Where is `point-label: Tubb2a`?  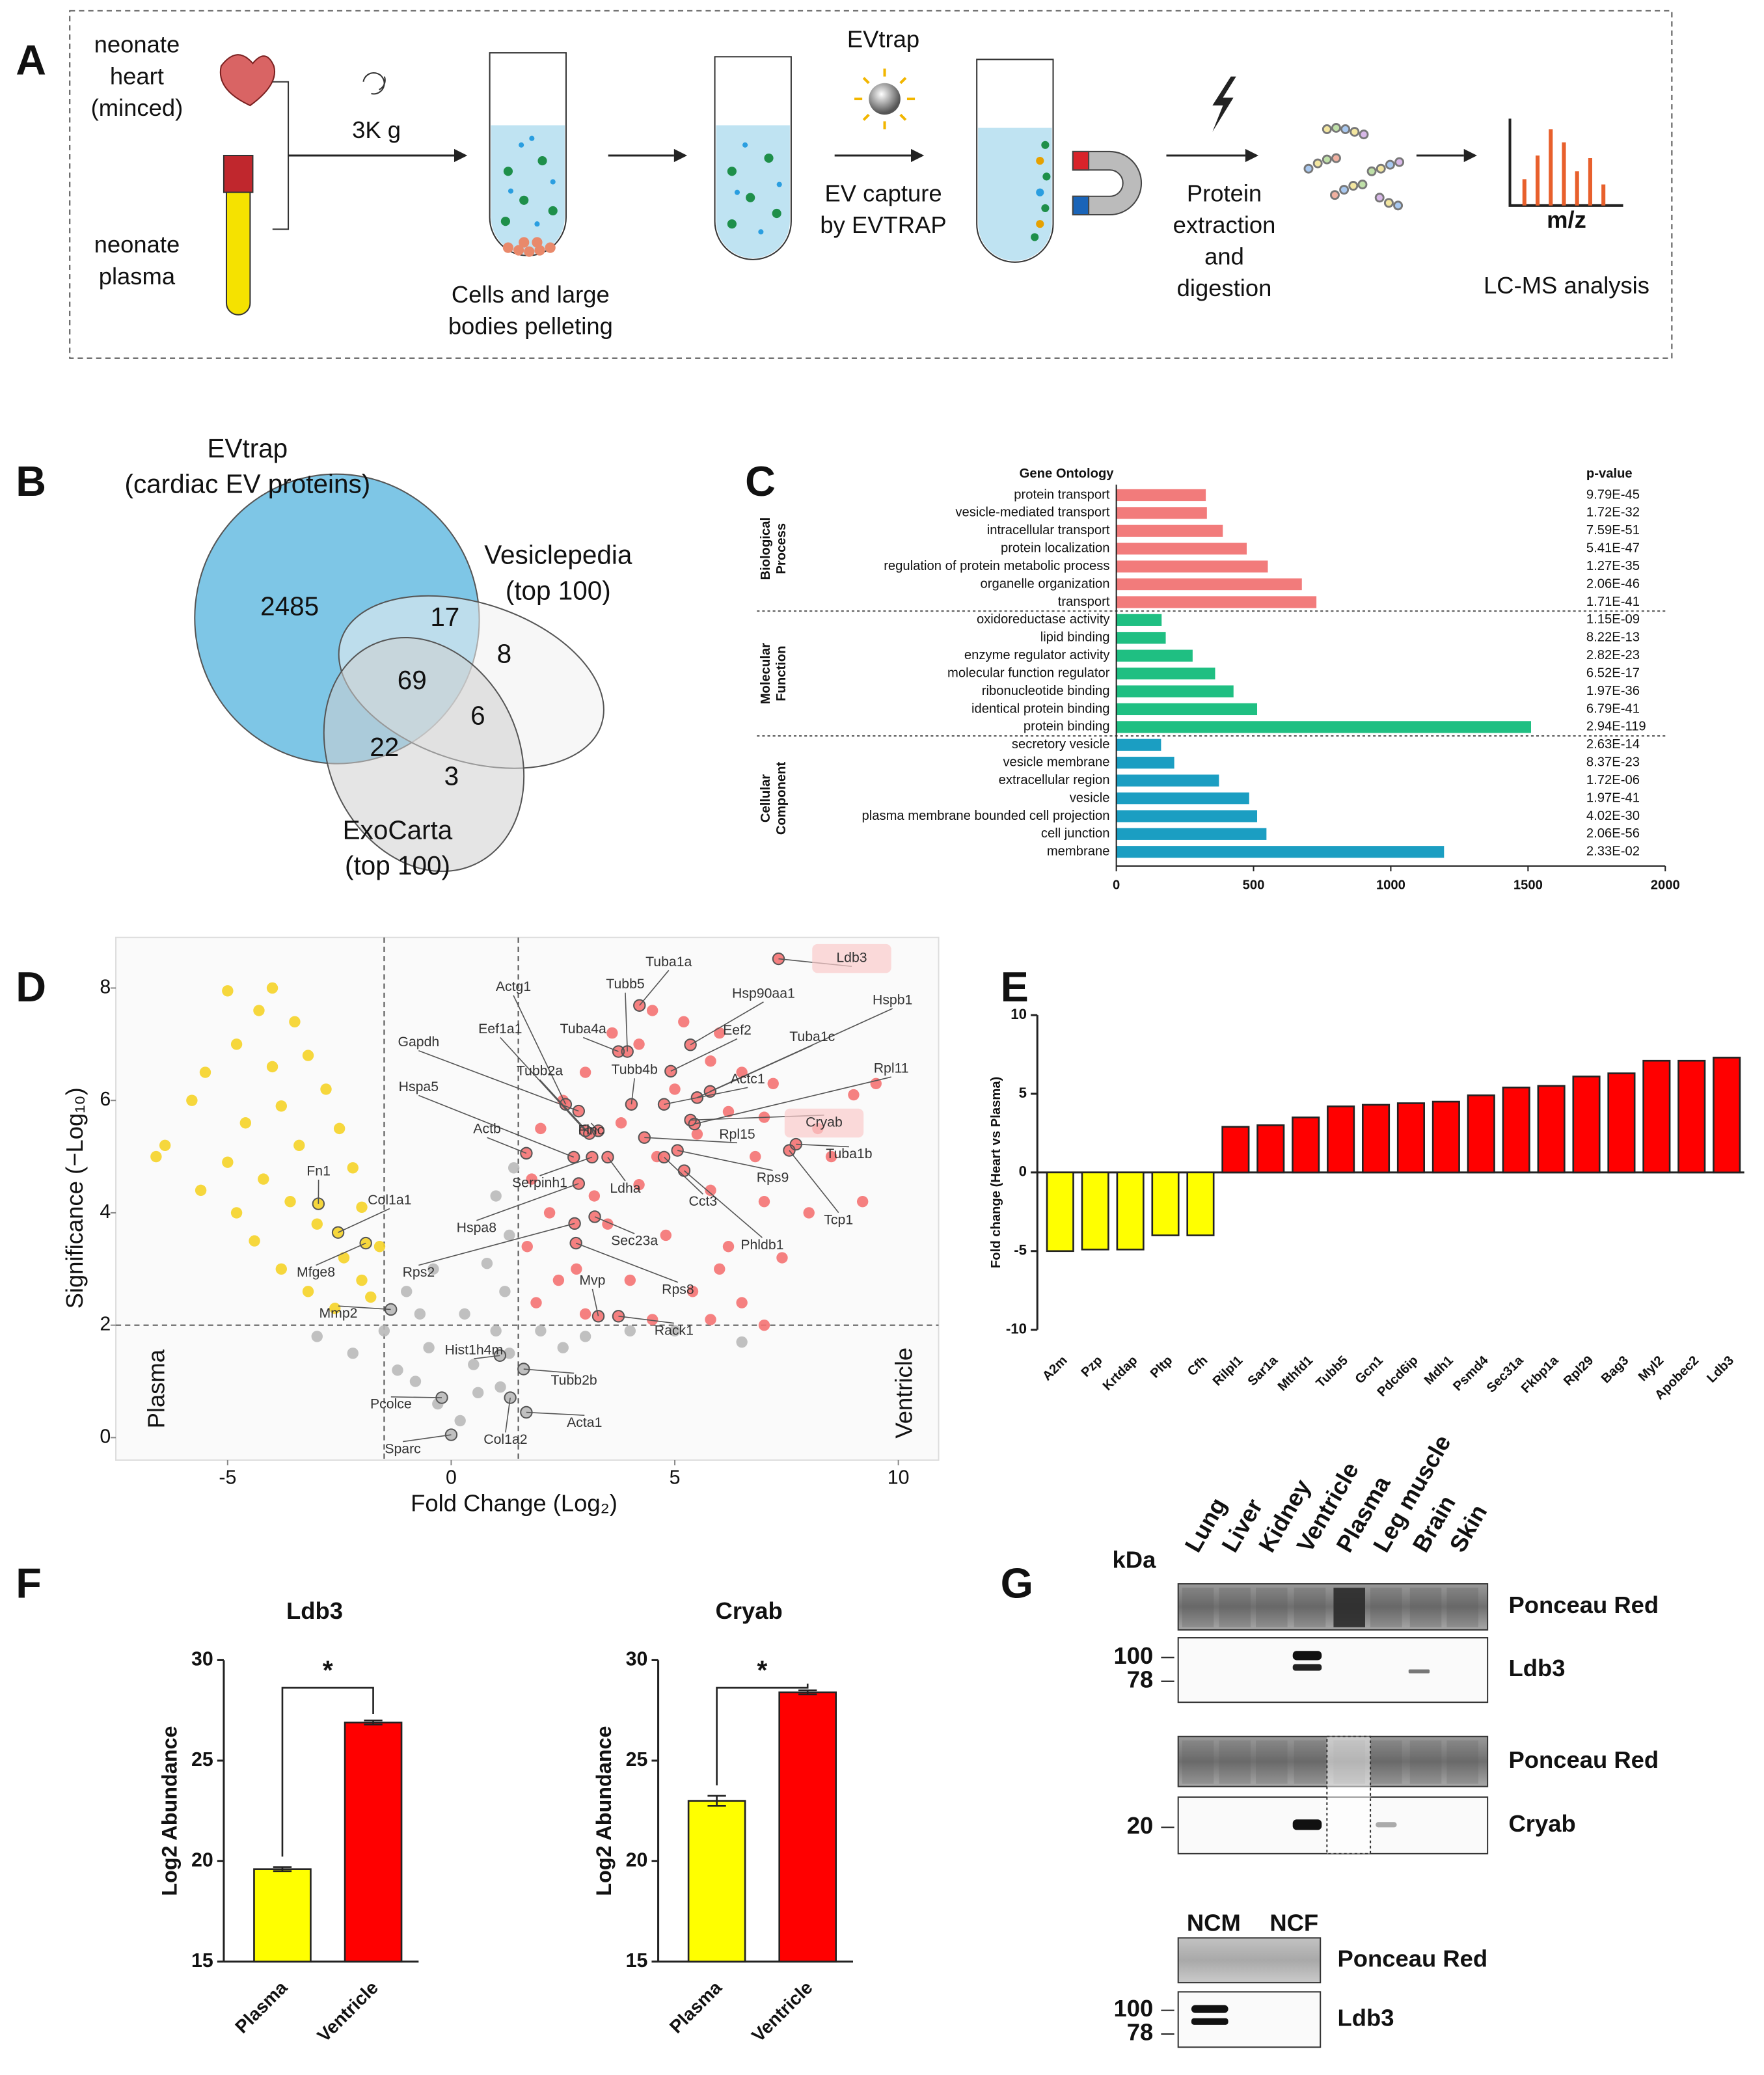 point-label: Tubb2a is located at coordinates (540, 1071).